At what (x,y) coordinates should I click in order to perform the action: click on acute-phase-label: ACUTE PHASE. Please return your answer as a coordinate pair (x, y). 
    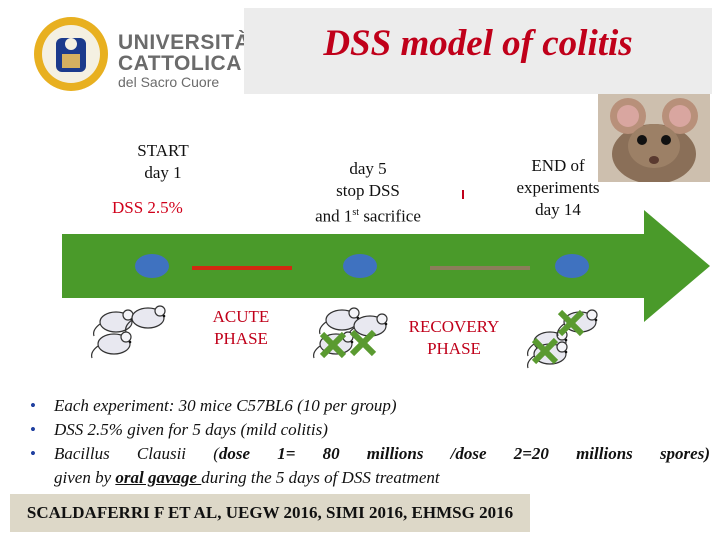
    Looking at the image, I should click on (241, 327).